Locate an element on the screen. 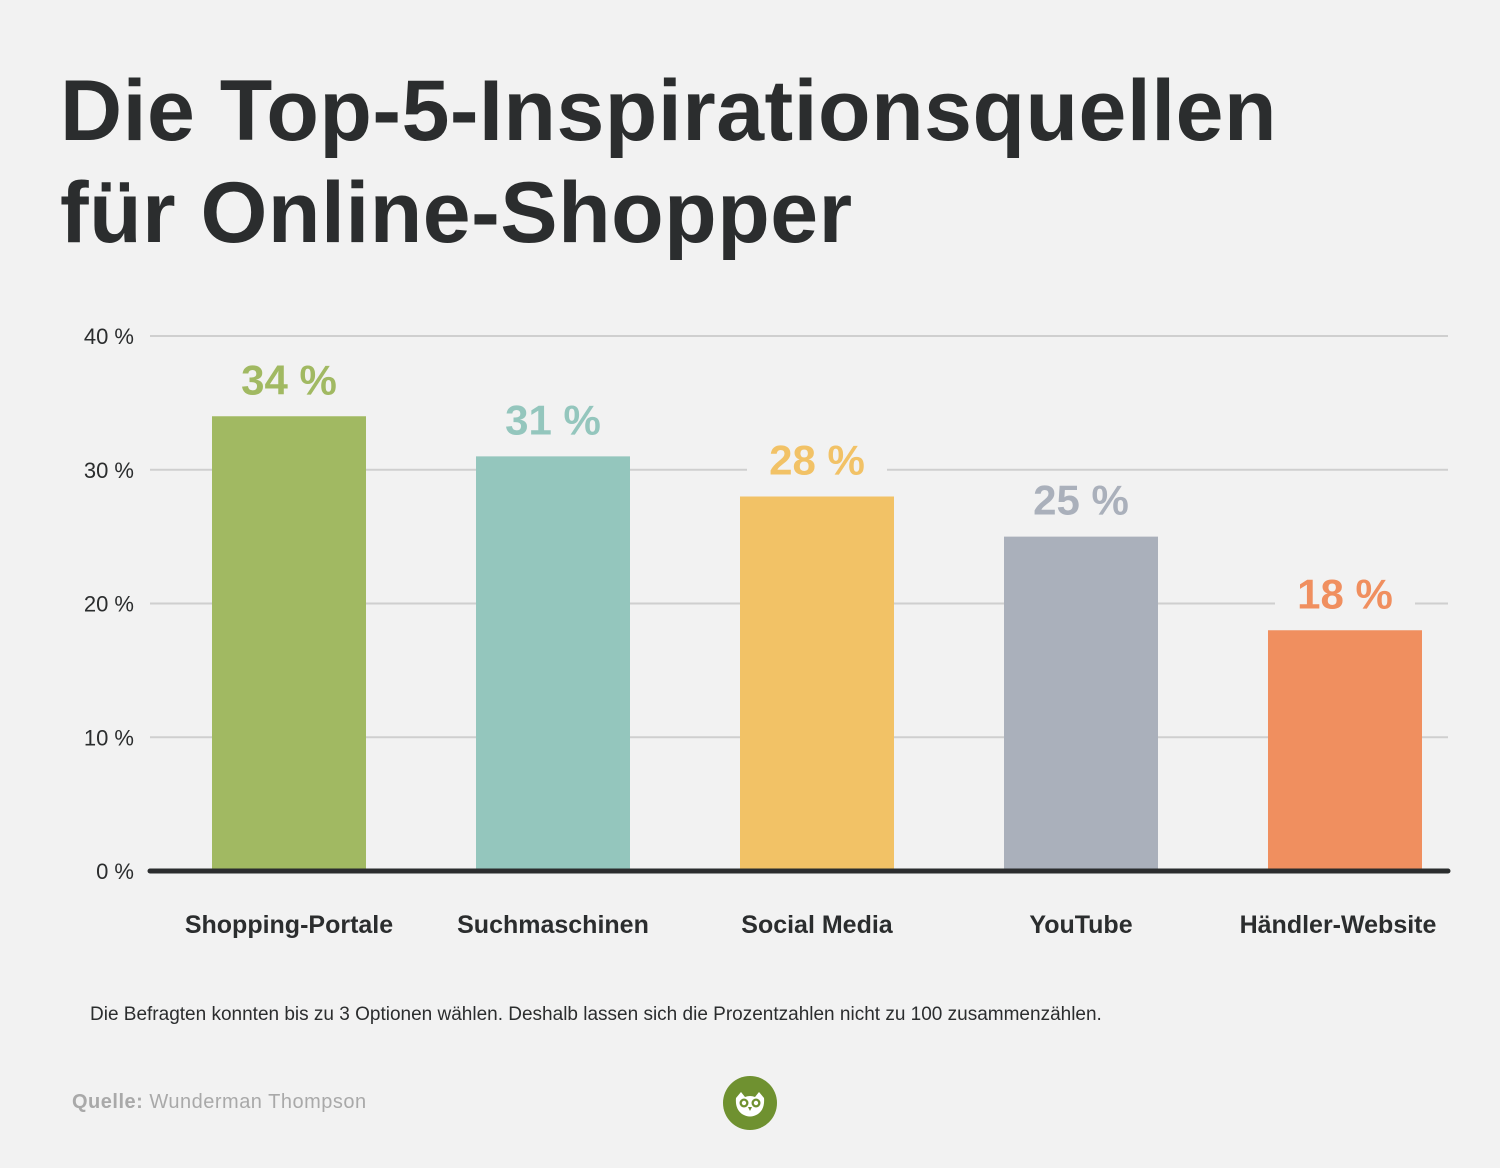  value-label: 31 % is located at coordinates (553, 419).